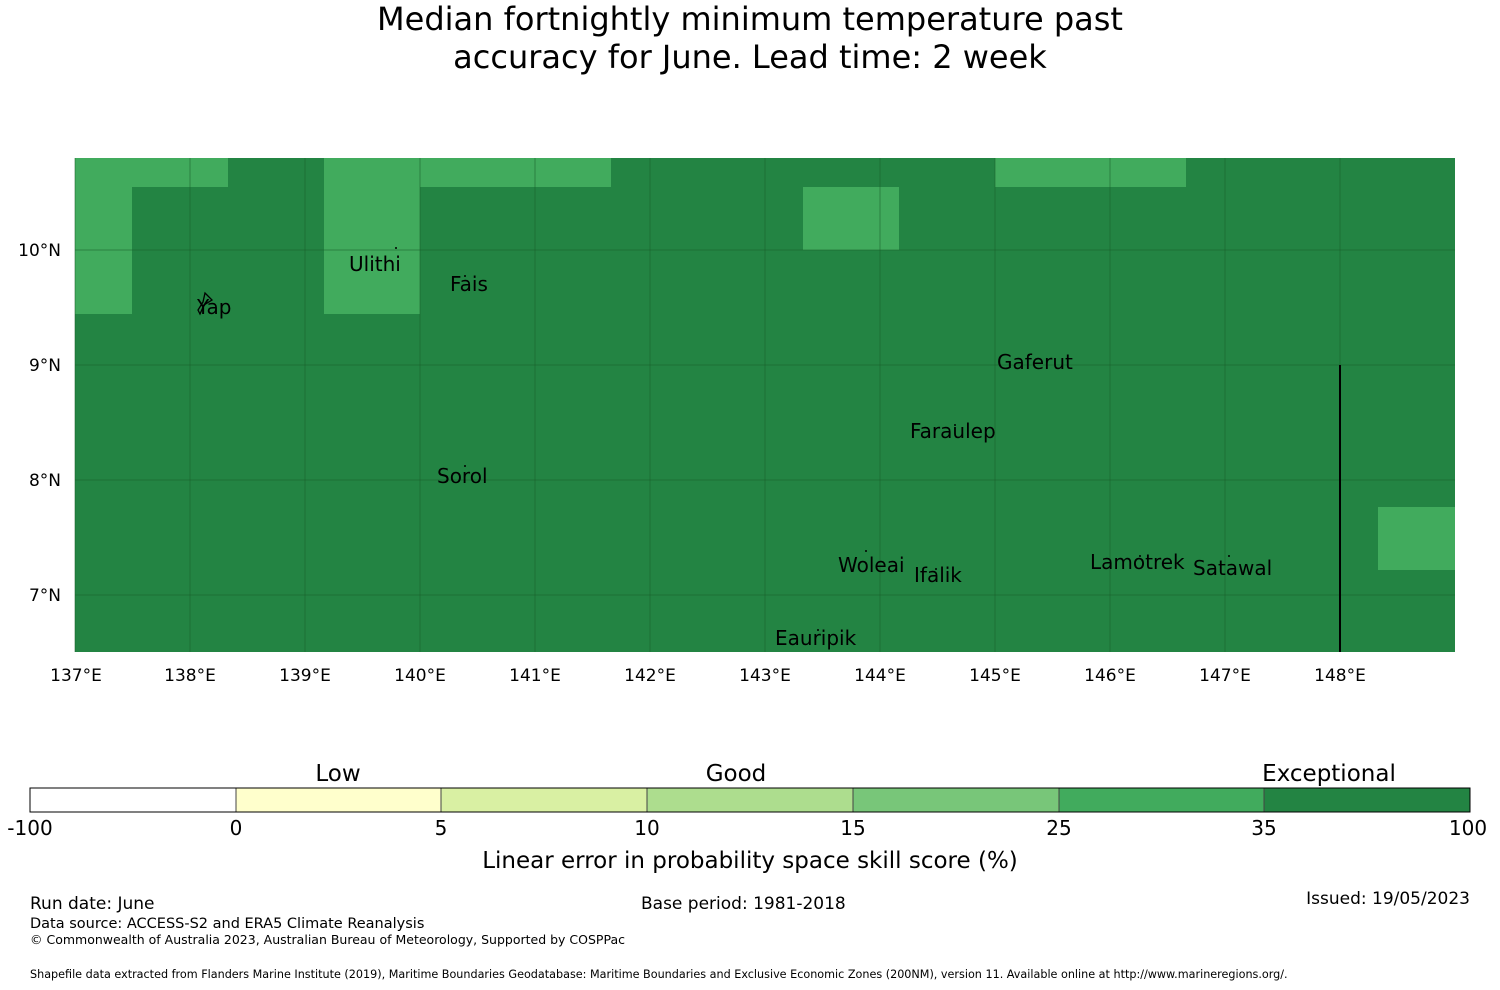 This screenshot has width=1500, height=990. Describe the element at coordinates (995, 676) in the screenshot. I see `x-tick-label: 145°E` at that location.